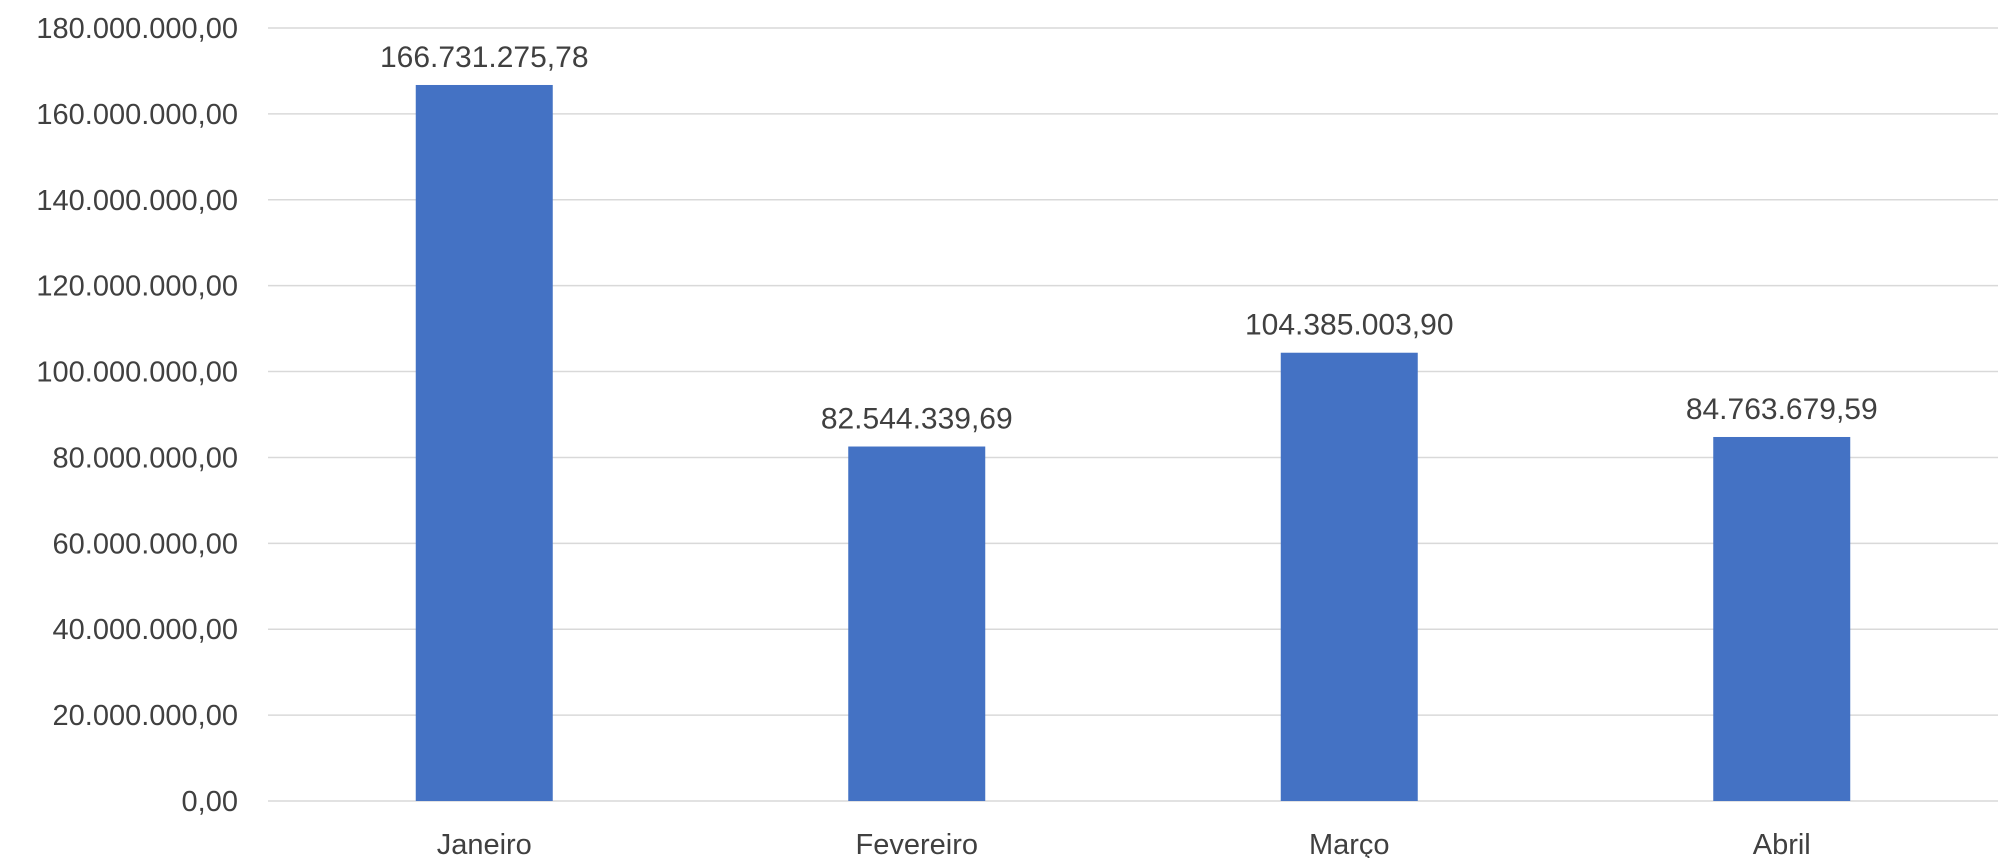  Describe the element at coordinates (145, 716) in the screenshot. I see `y-tick-label: 20.000.000,00` at that location.